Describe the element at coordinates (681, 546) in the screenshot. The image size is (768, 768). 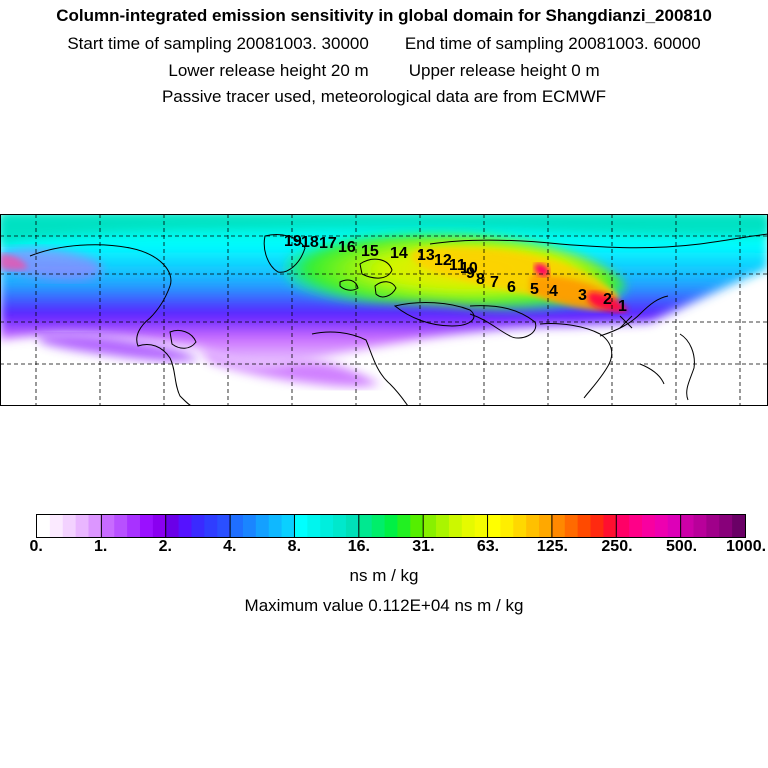
I see `color-scale-tick-label: 500.` at that location.